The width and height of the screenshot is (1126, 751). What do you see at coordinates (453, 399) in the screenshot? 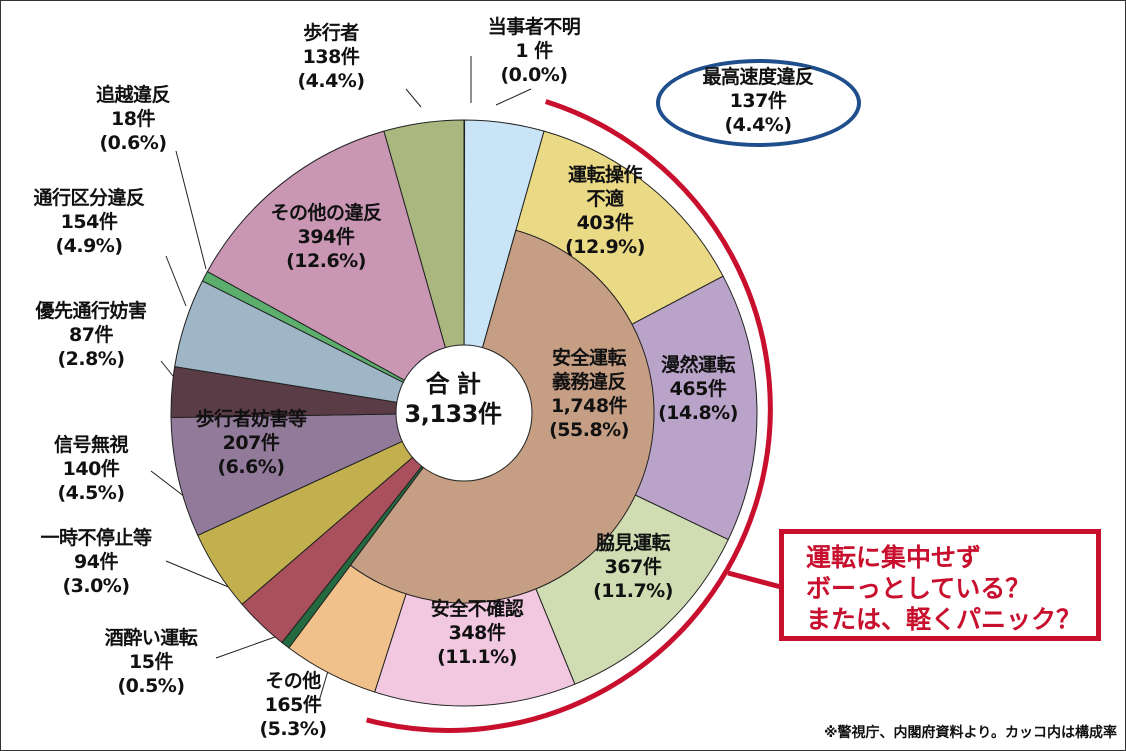
I see `total-label: 合 計 3,133件` at bounding box center [453, 399].